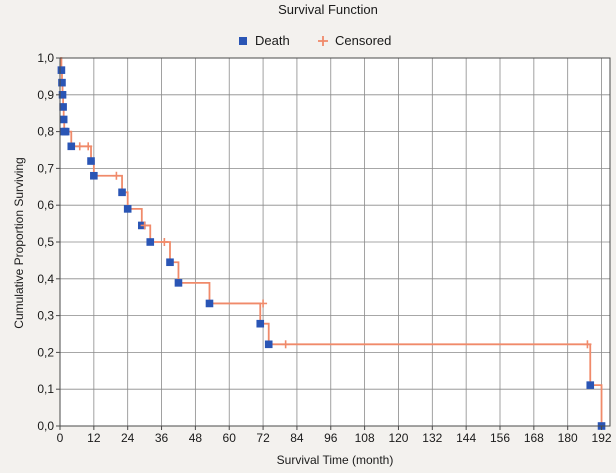  What do you see at coordinates (19, 242) in the screenshot?
I see `y-axis-label: Cumulative Proportion Surviving` at bounding box center [19, 242].